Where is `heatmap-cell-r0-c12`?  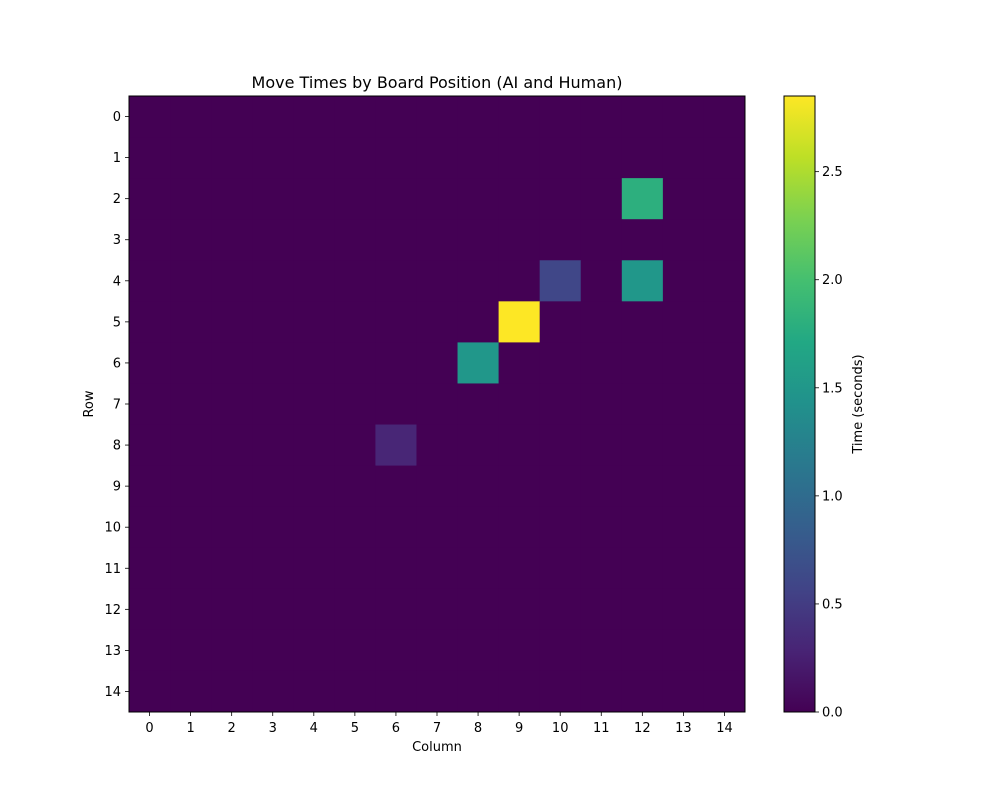 heatmap-cell-r0-c12 is located at coordinates (642, 117).